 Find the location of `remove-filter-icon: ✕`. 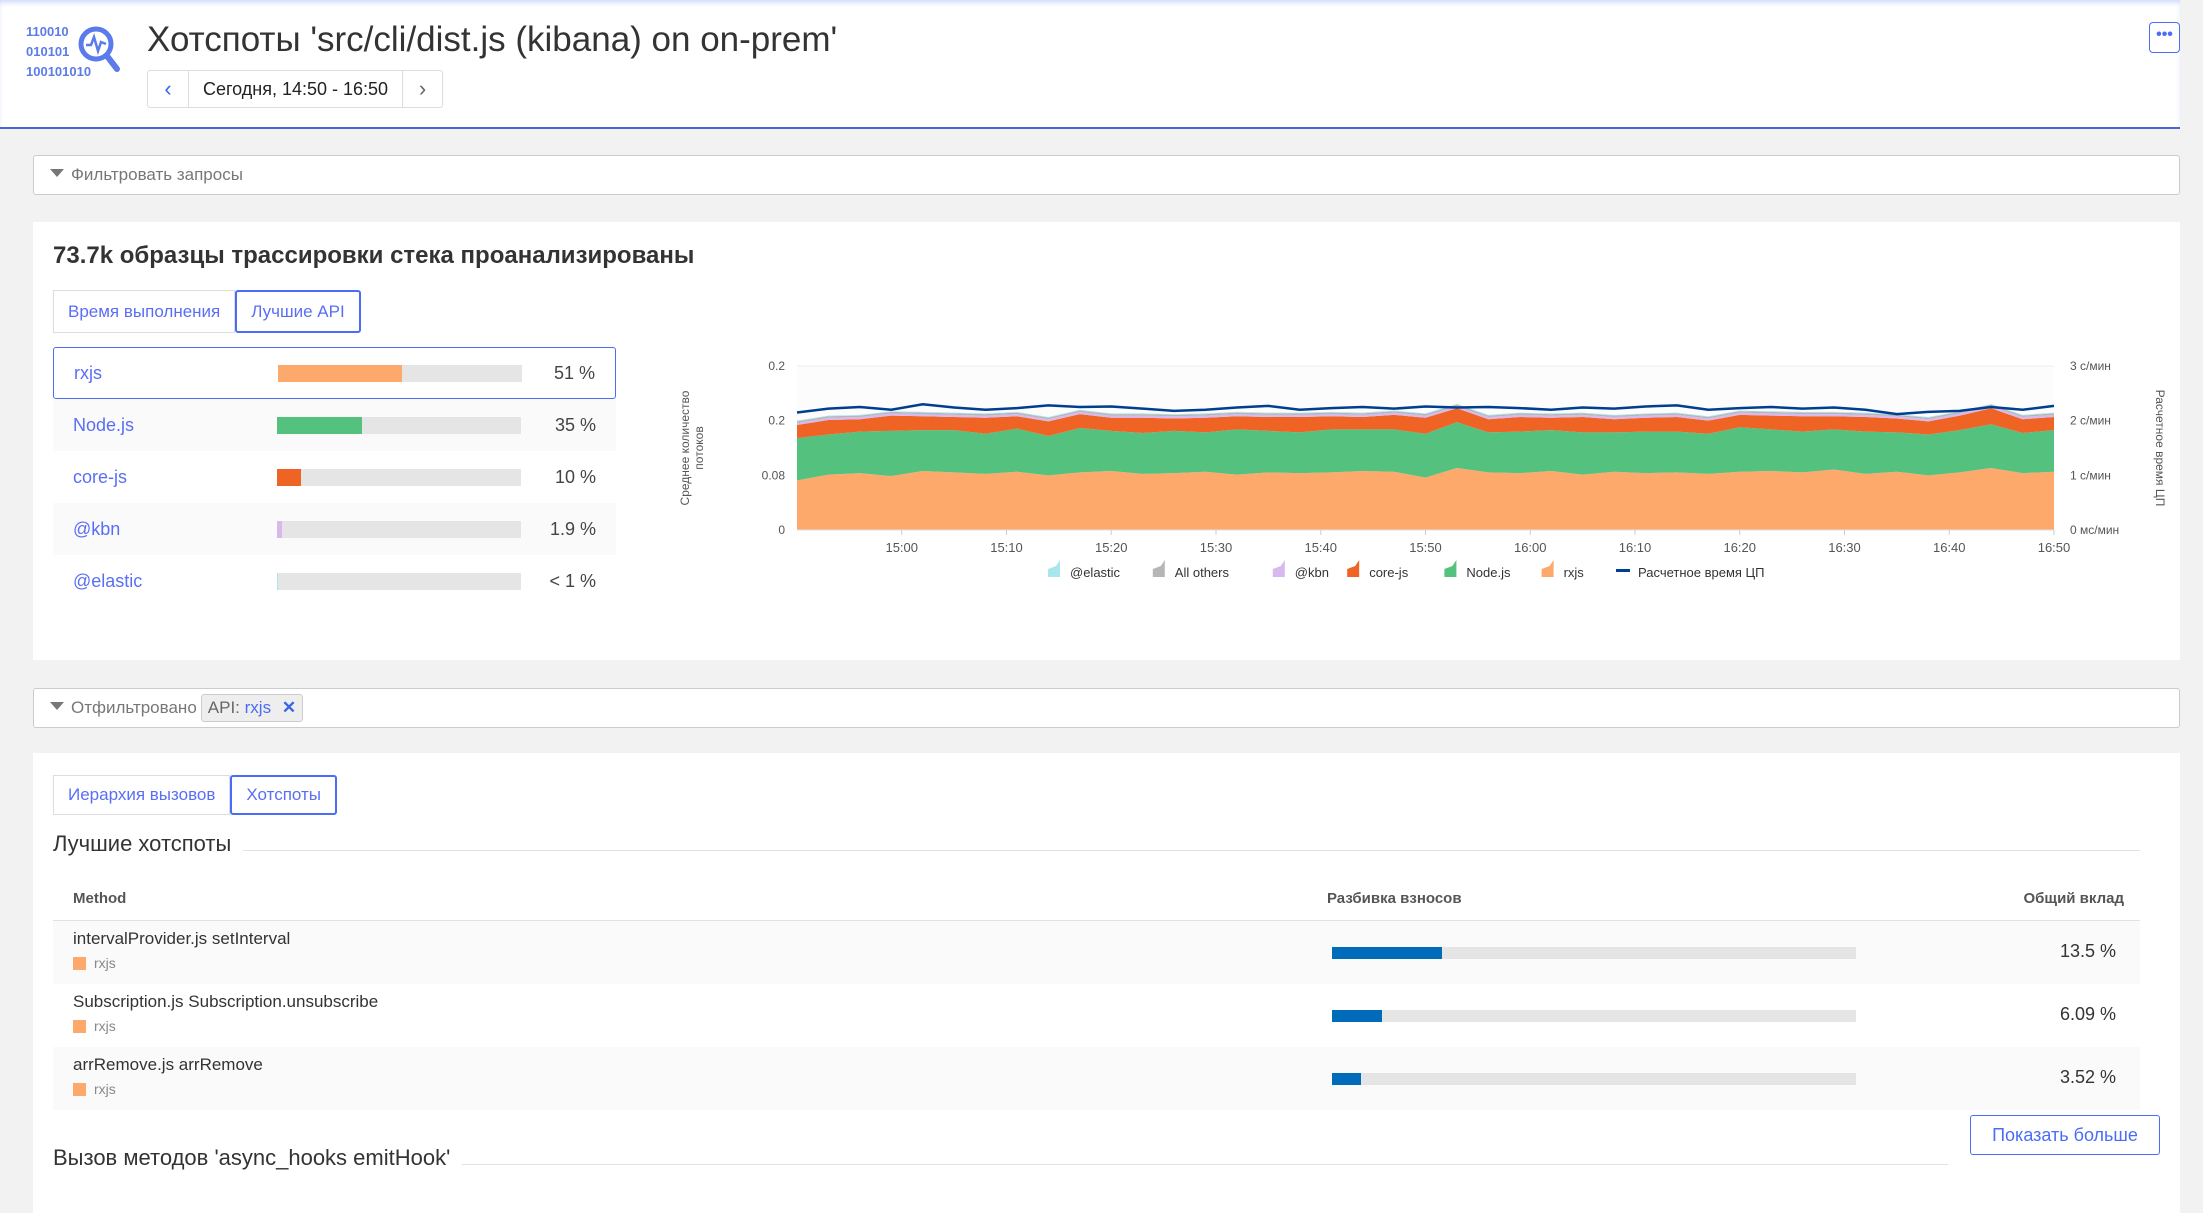

remove-filter-icon: ✕ is located at coordinates (289, 707).